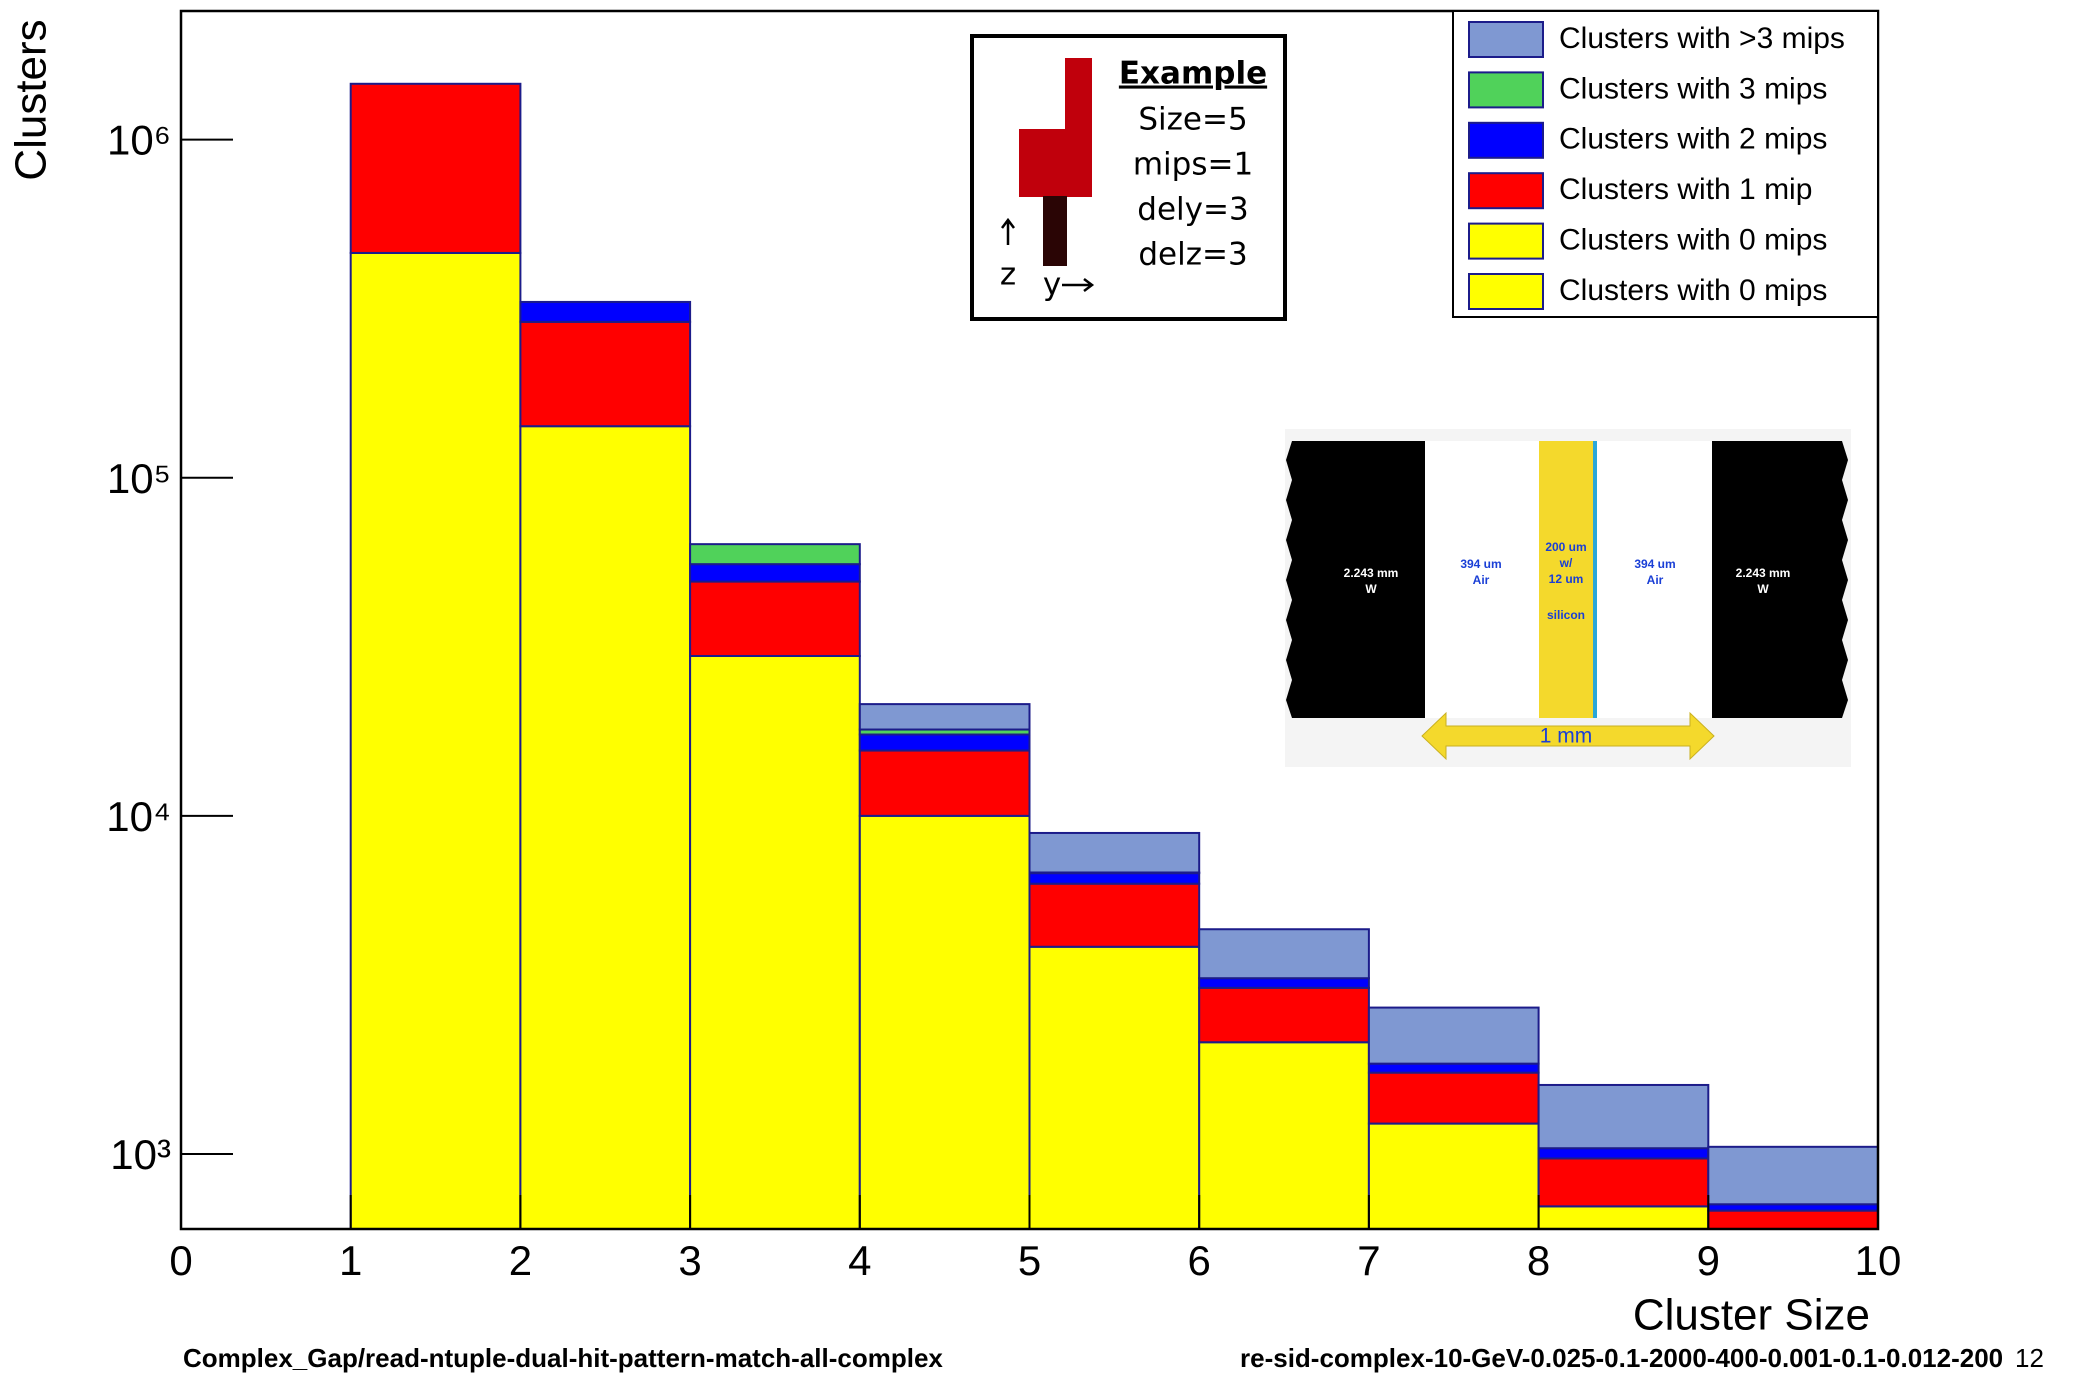  What do you see at coordinates (1565, 547) in the screenshot?
I see `gap-label: 200 um` at bounding box center [1565, 547].